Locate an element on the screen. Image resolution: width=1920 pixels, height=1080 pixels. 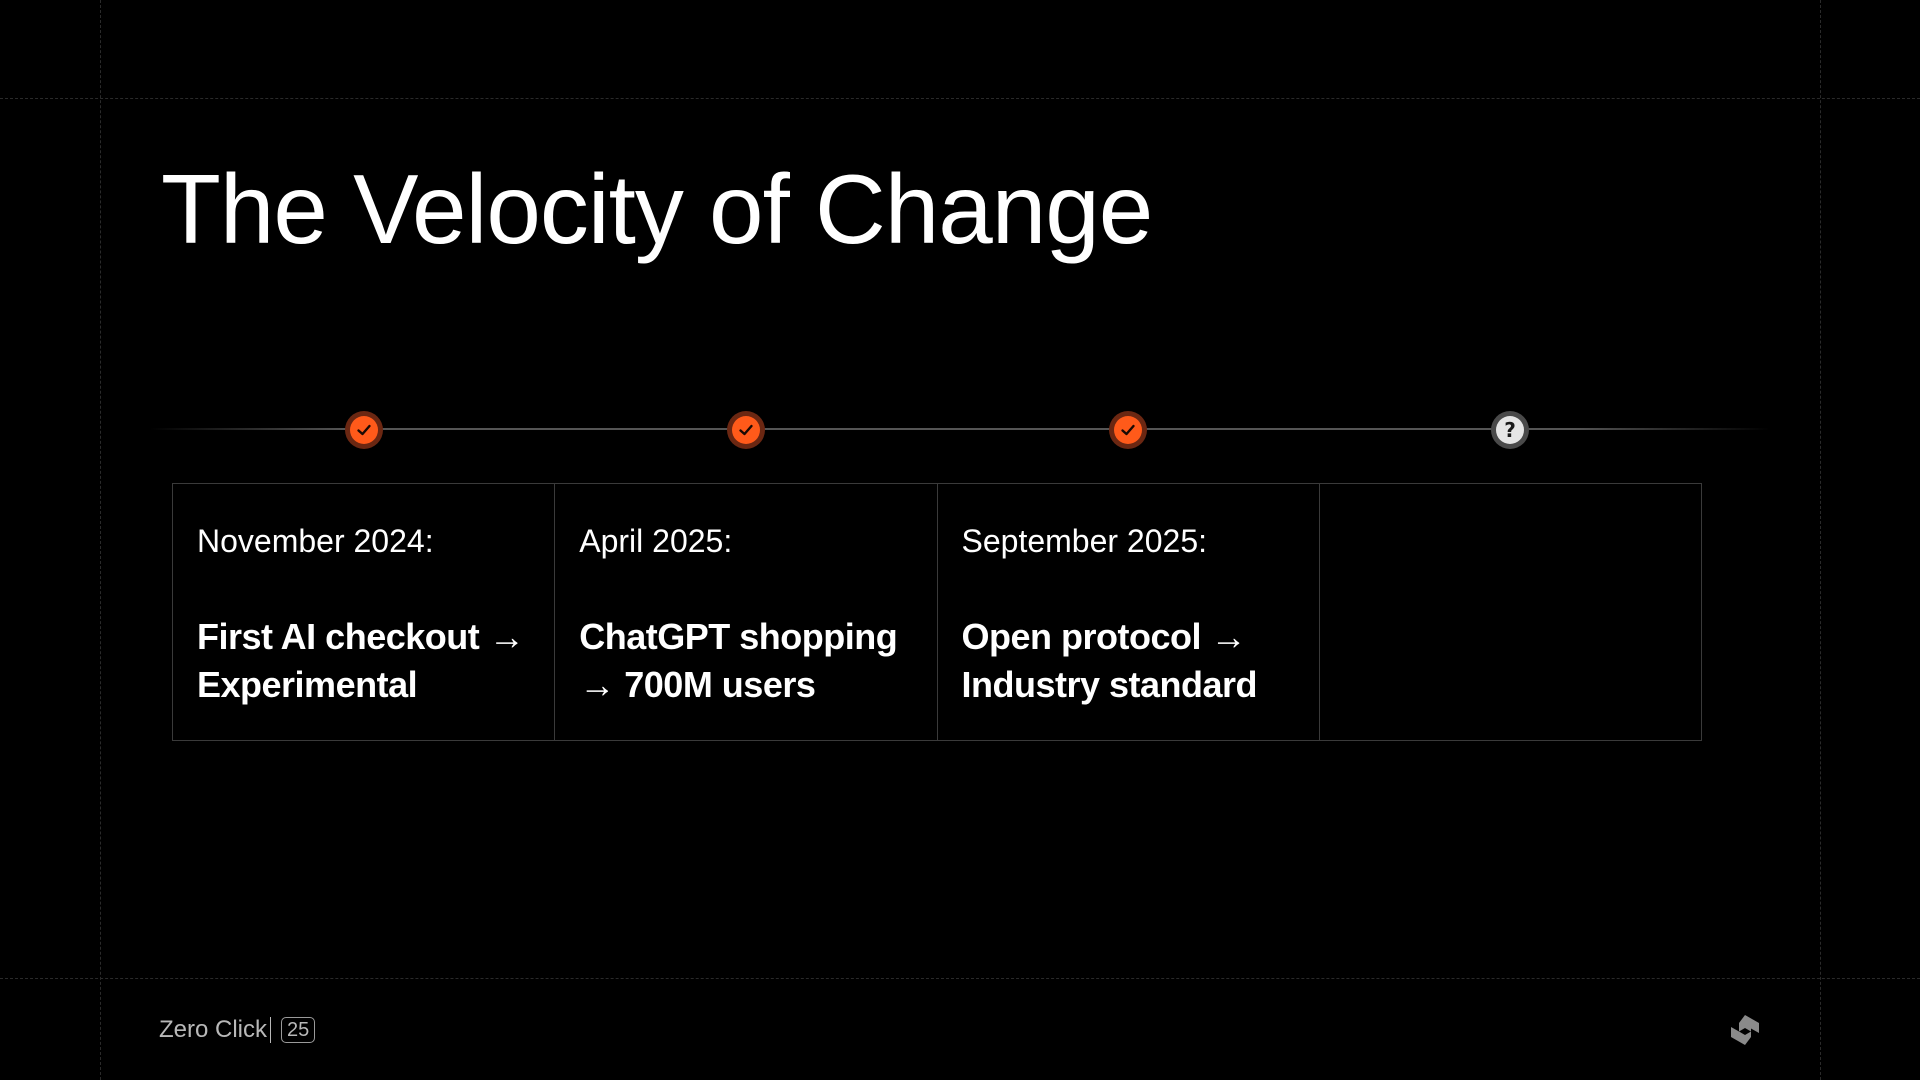
footer-brand: Zero Click 25 is located at coordinates (237, 1030).